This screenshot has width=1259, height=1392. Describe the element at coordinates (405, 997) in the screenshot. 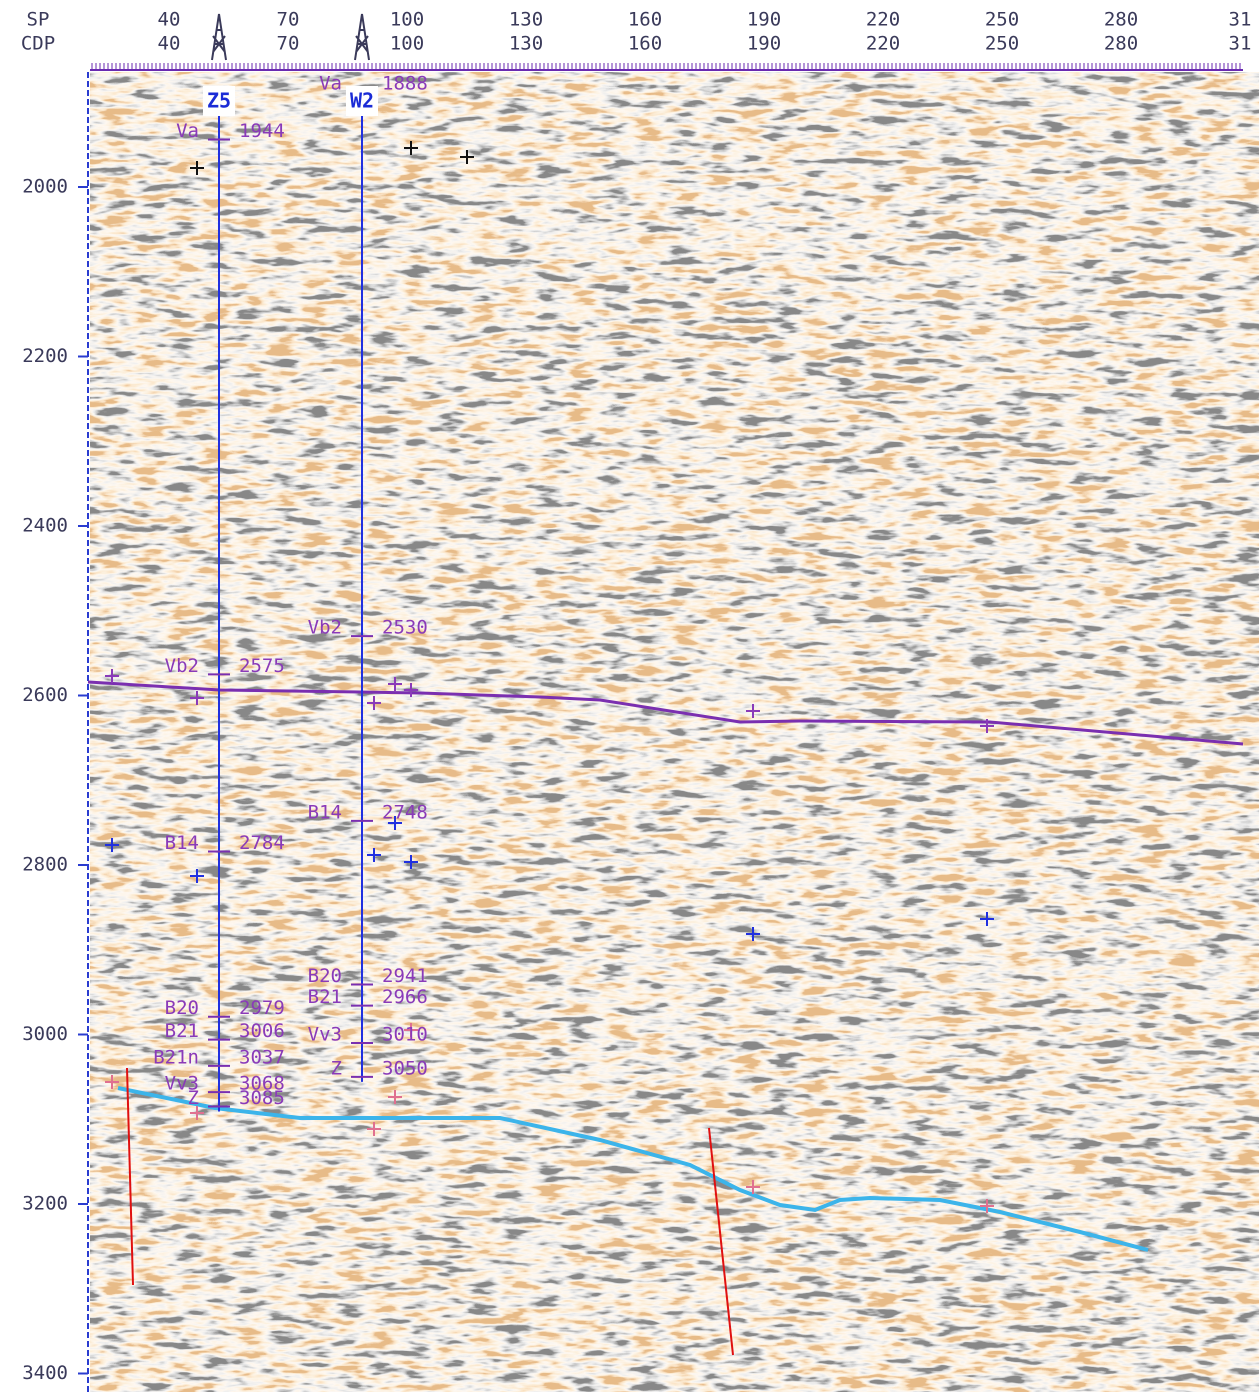

I see `top-value: 2966` at that location.